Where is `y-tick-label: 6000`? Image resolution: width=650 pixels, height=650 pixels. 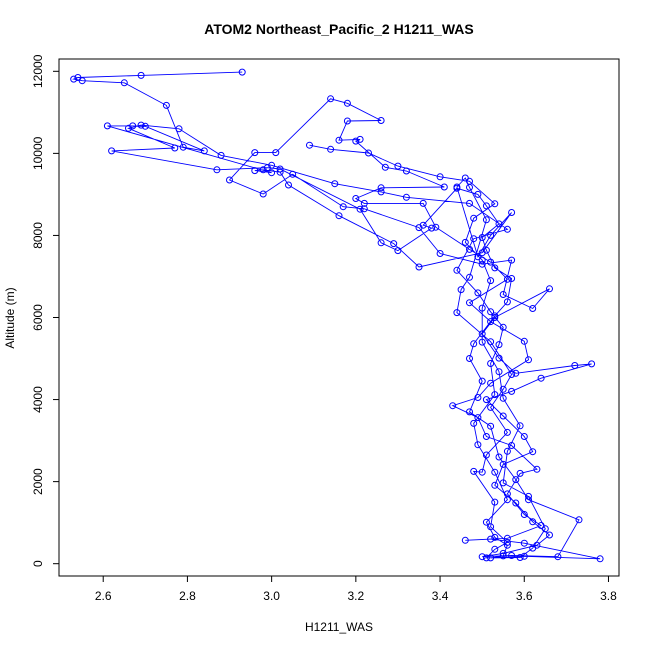 y-tick-label: 6000 is located at coordinates (38, 317).